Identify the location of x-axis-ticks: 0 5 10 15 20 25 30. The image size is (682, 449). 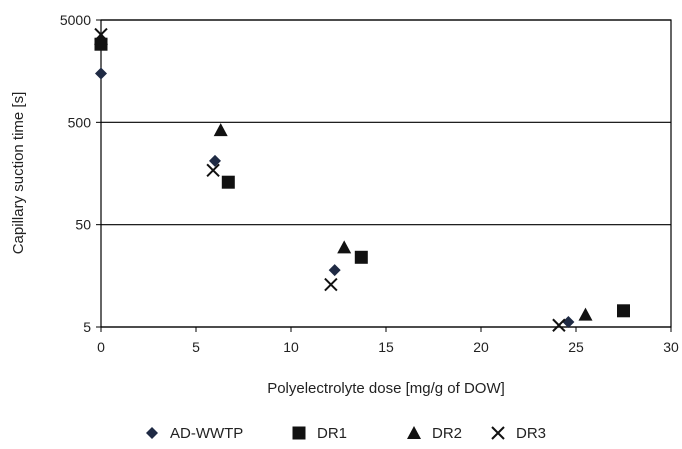
(388, 341).